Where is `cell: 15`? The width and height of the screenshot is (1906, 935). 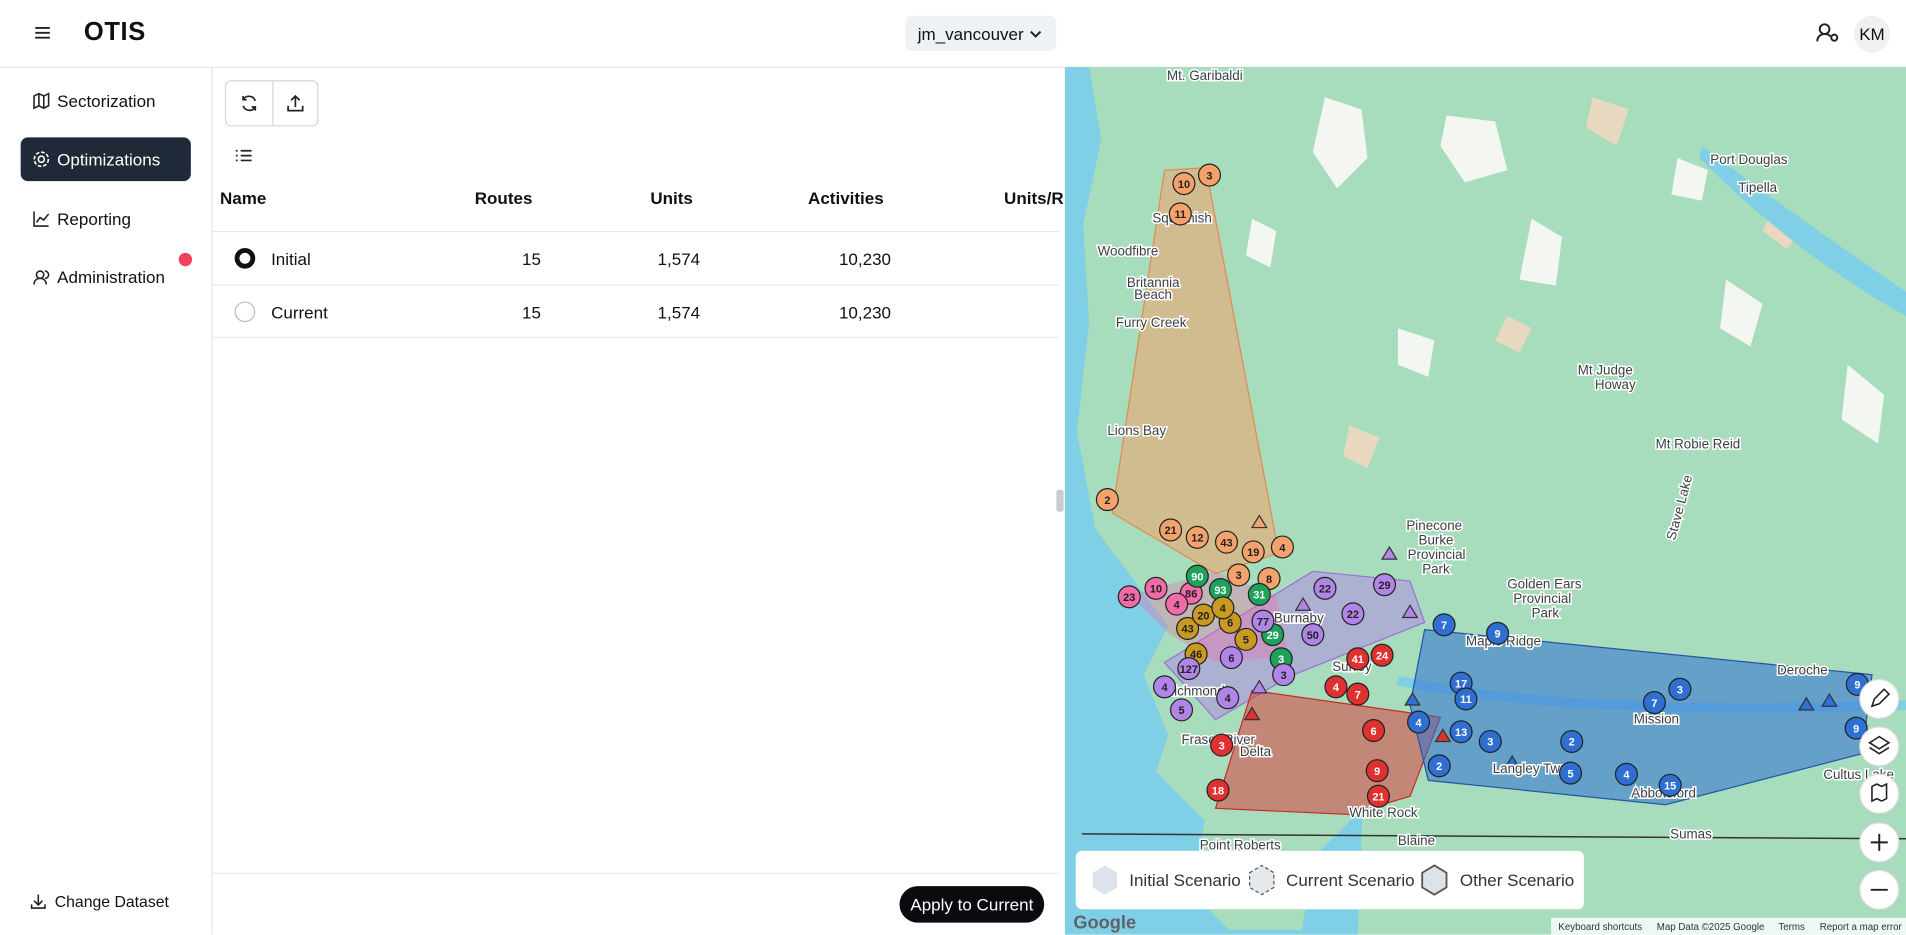
cell: 15 is located at coordinates (531, 259).